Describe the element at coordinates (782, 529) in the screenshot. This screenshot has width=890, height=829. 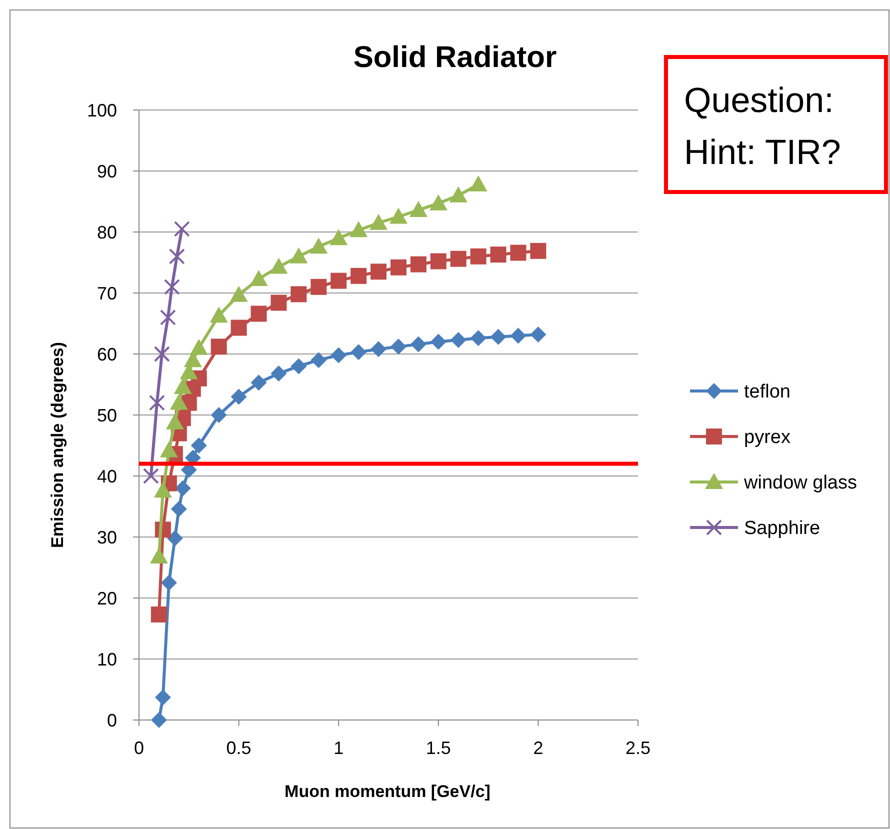
I see `legend-label: Sapphire` at that location.